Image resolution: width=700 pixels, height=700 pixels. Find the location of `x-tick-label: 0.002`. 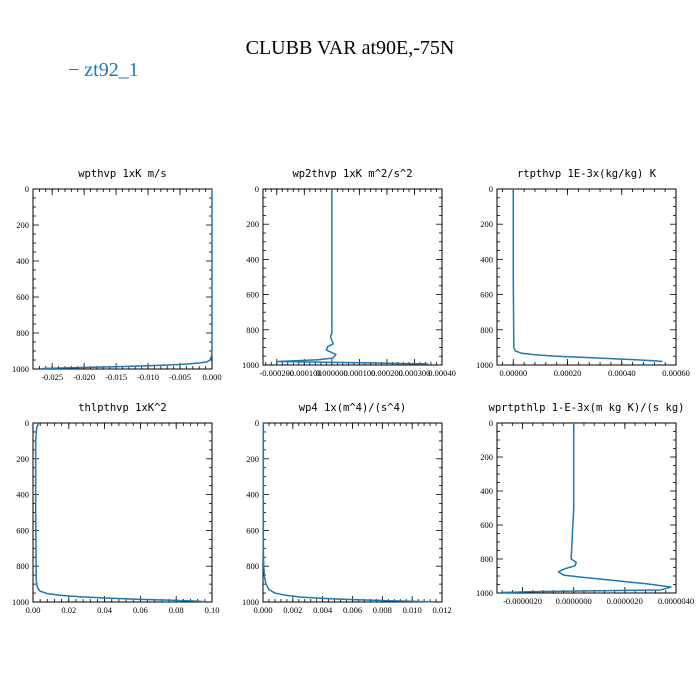

x-tick-label: 0.002 is located at coordinates (292, 610).